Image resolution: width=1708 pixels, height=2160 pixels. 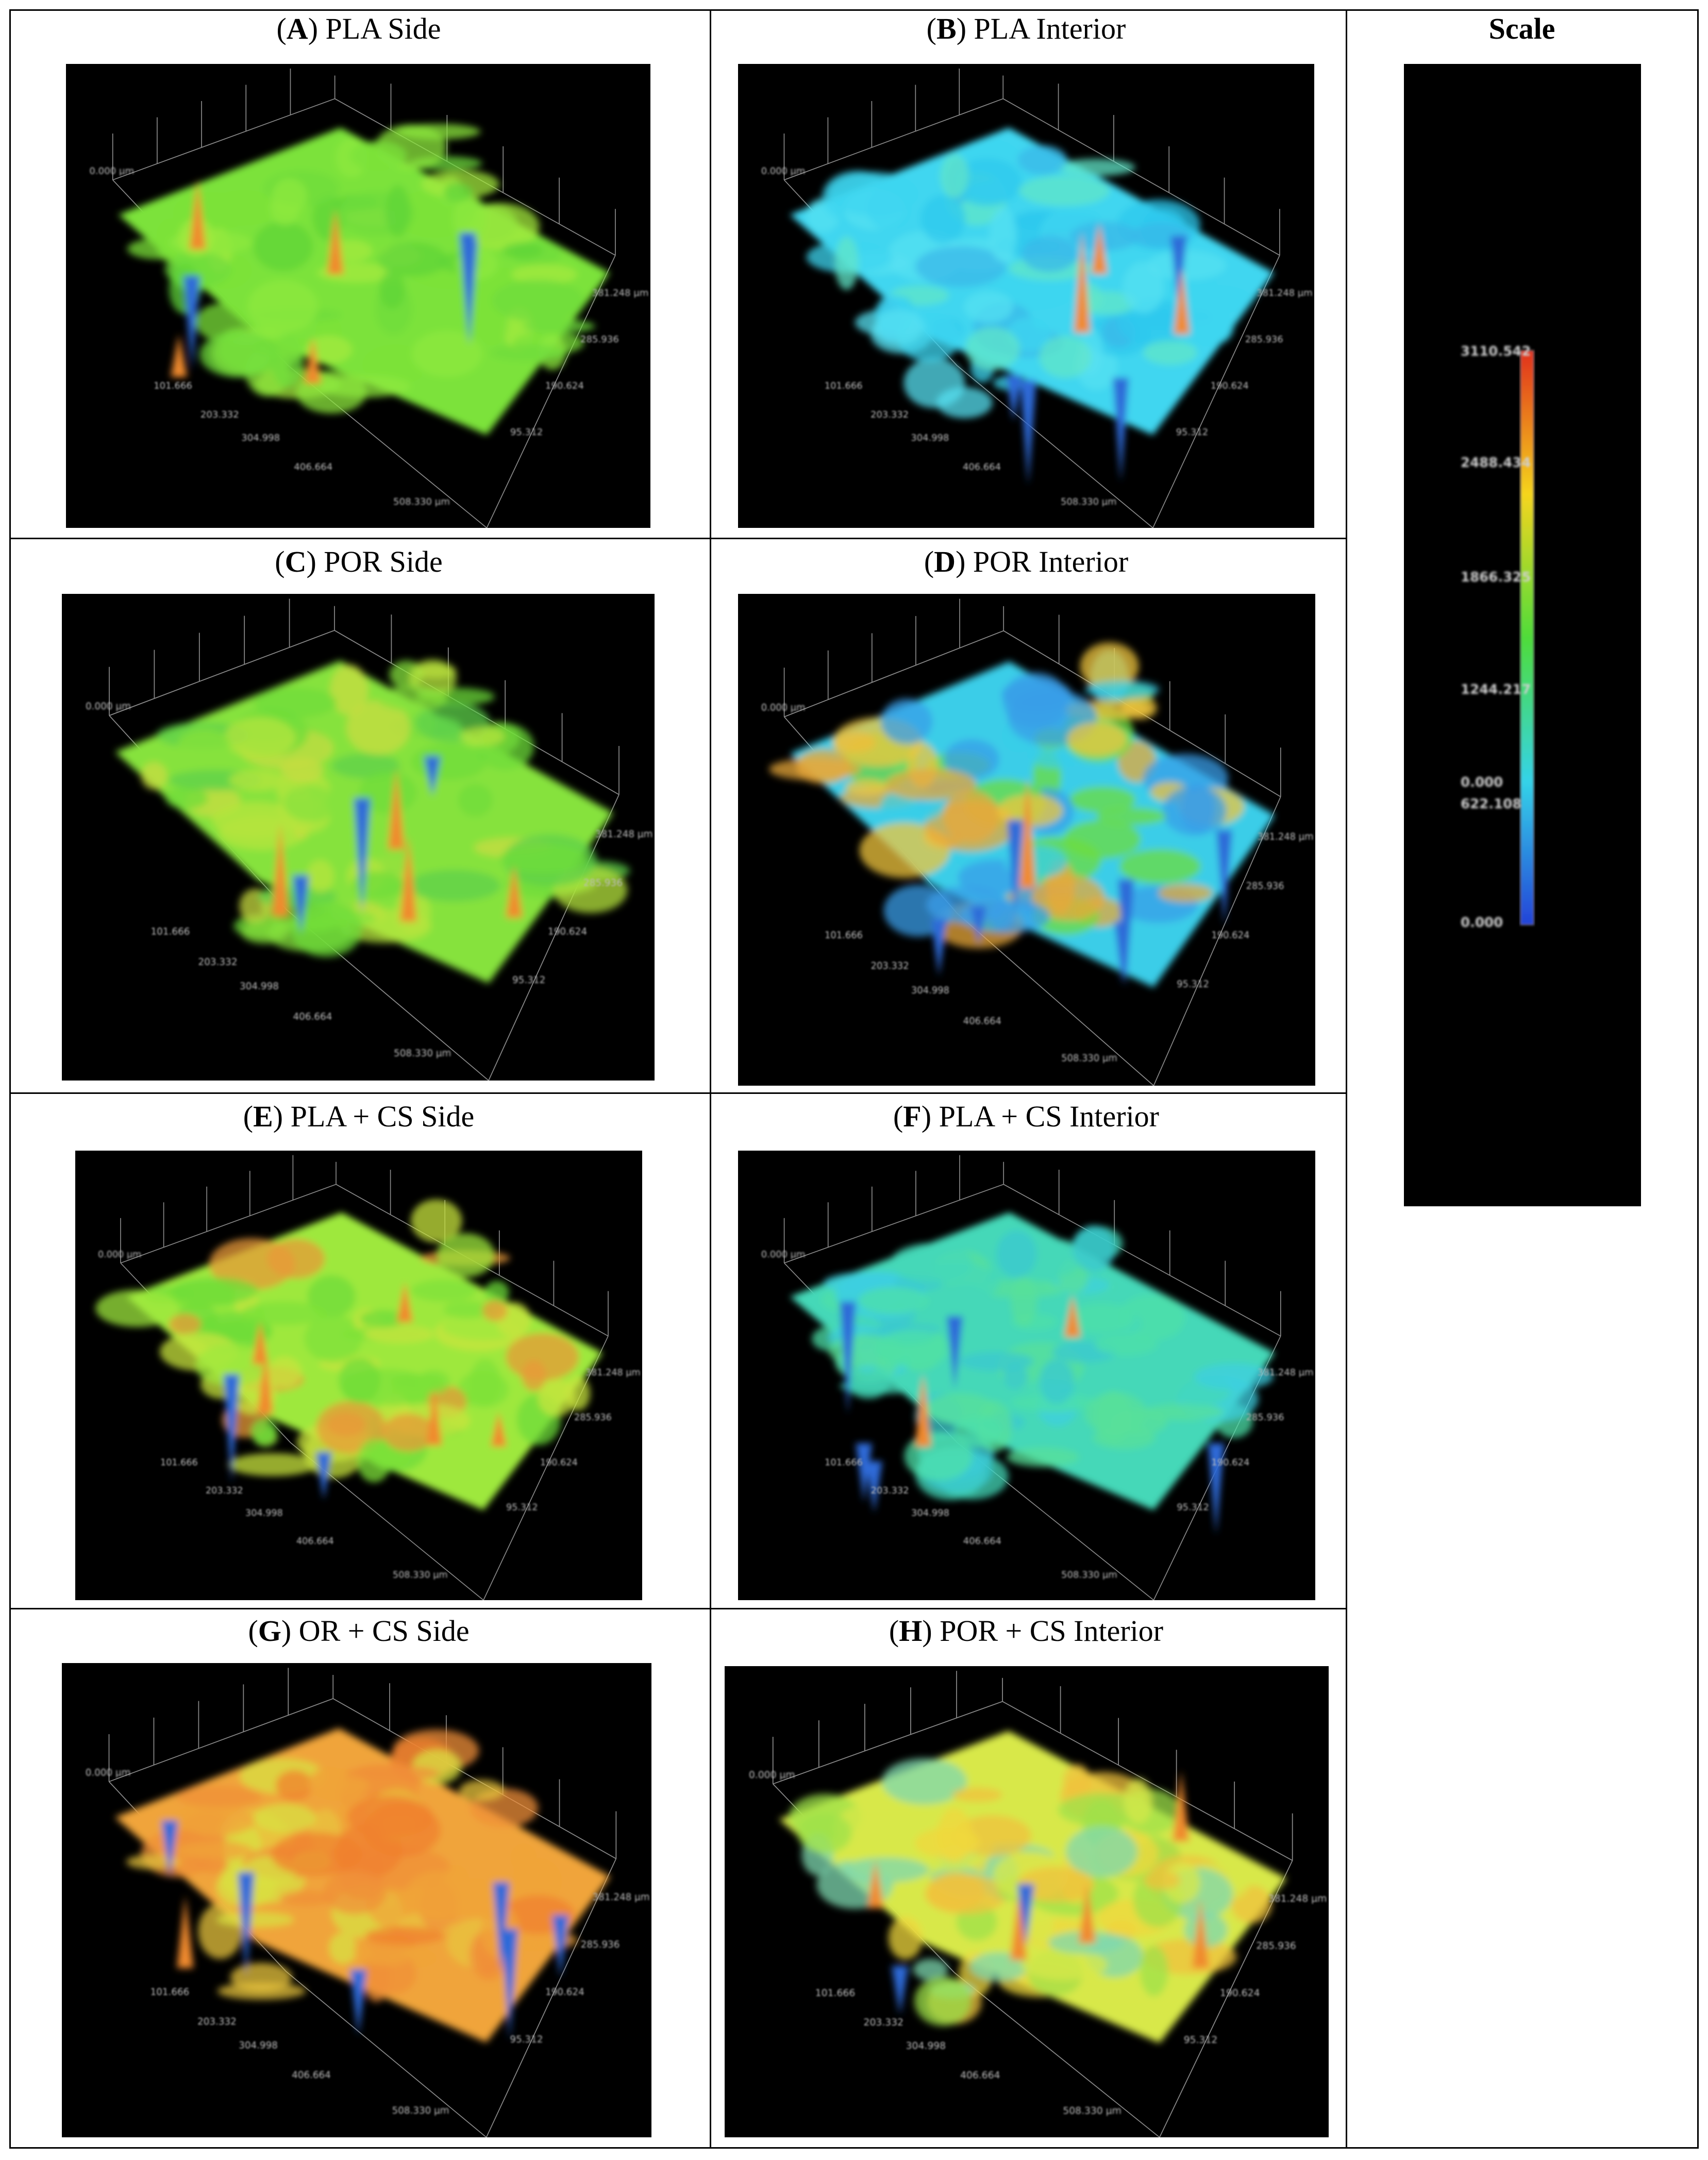 I want to click on panel-title-g: (G) OR + CS Side, so click(x=359, y=1631).